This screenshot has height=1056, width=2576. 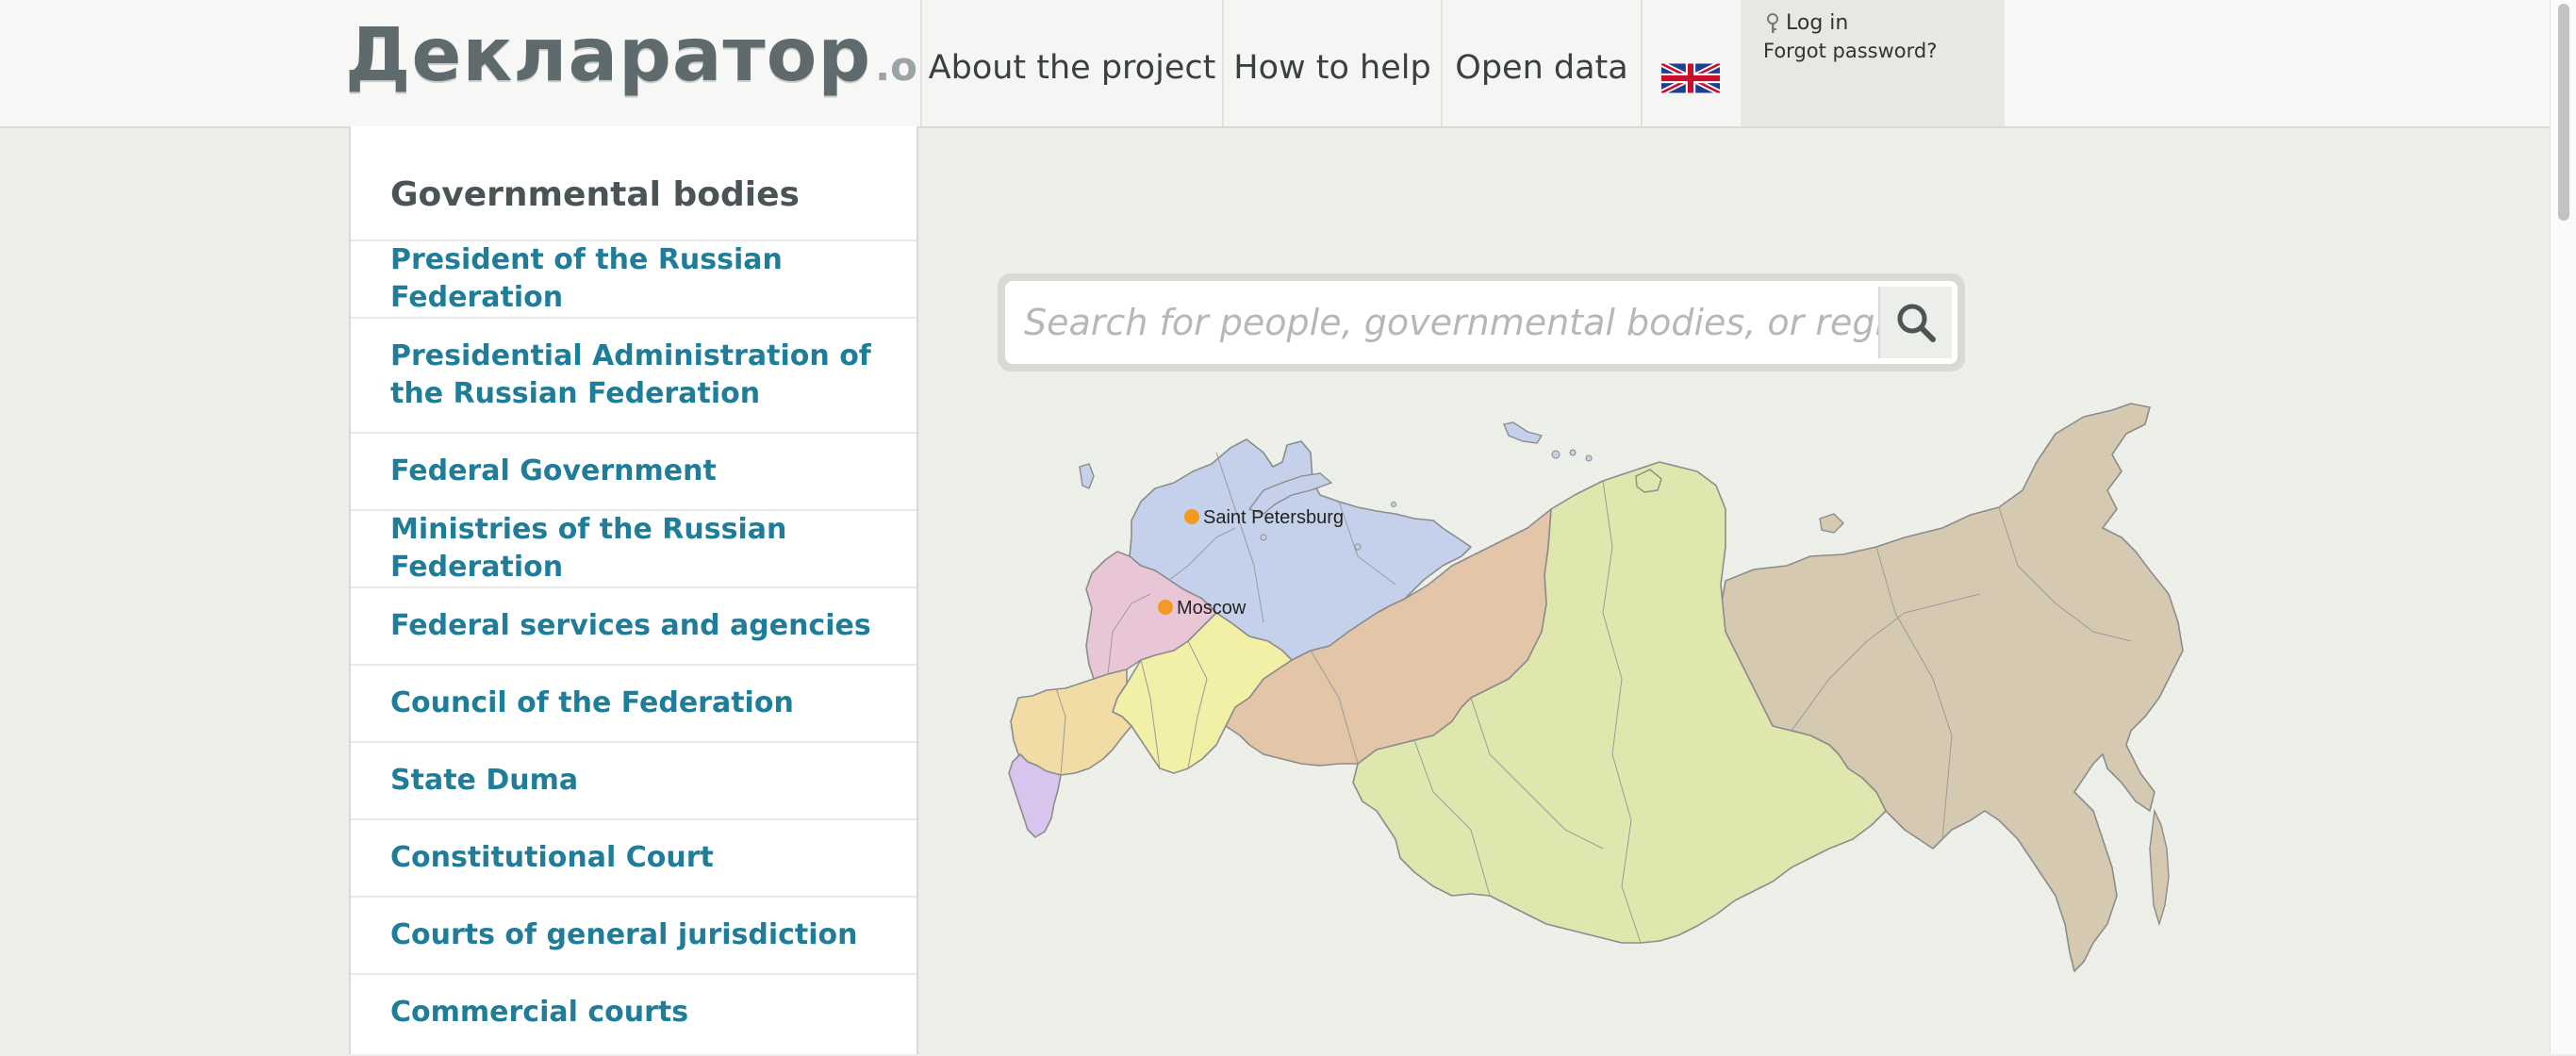 I want to click on sidebar-item-general-courts: Courts of general jurisdiction, so click(x=633, y=934).